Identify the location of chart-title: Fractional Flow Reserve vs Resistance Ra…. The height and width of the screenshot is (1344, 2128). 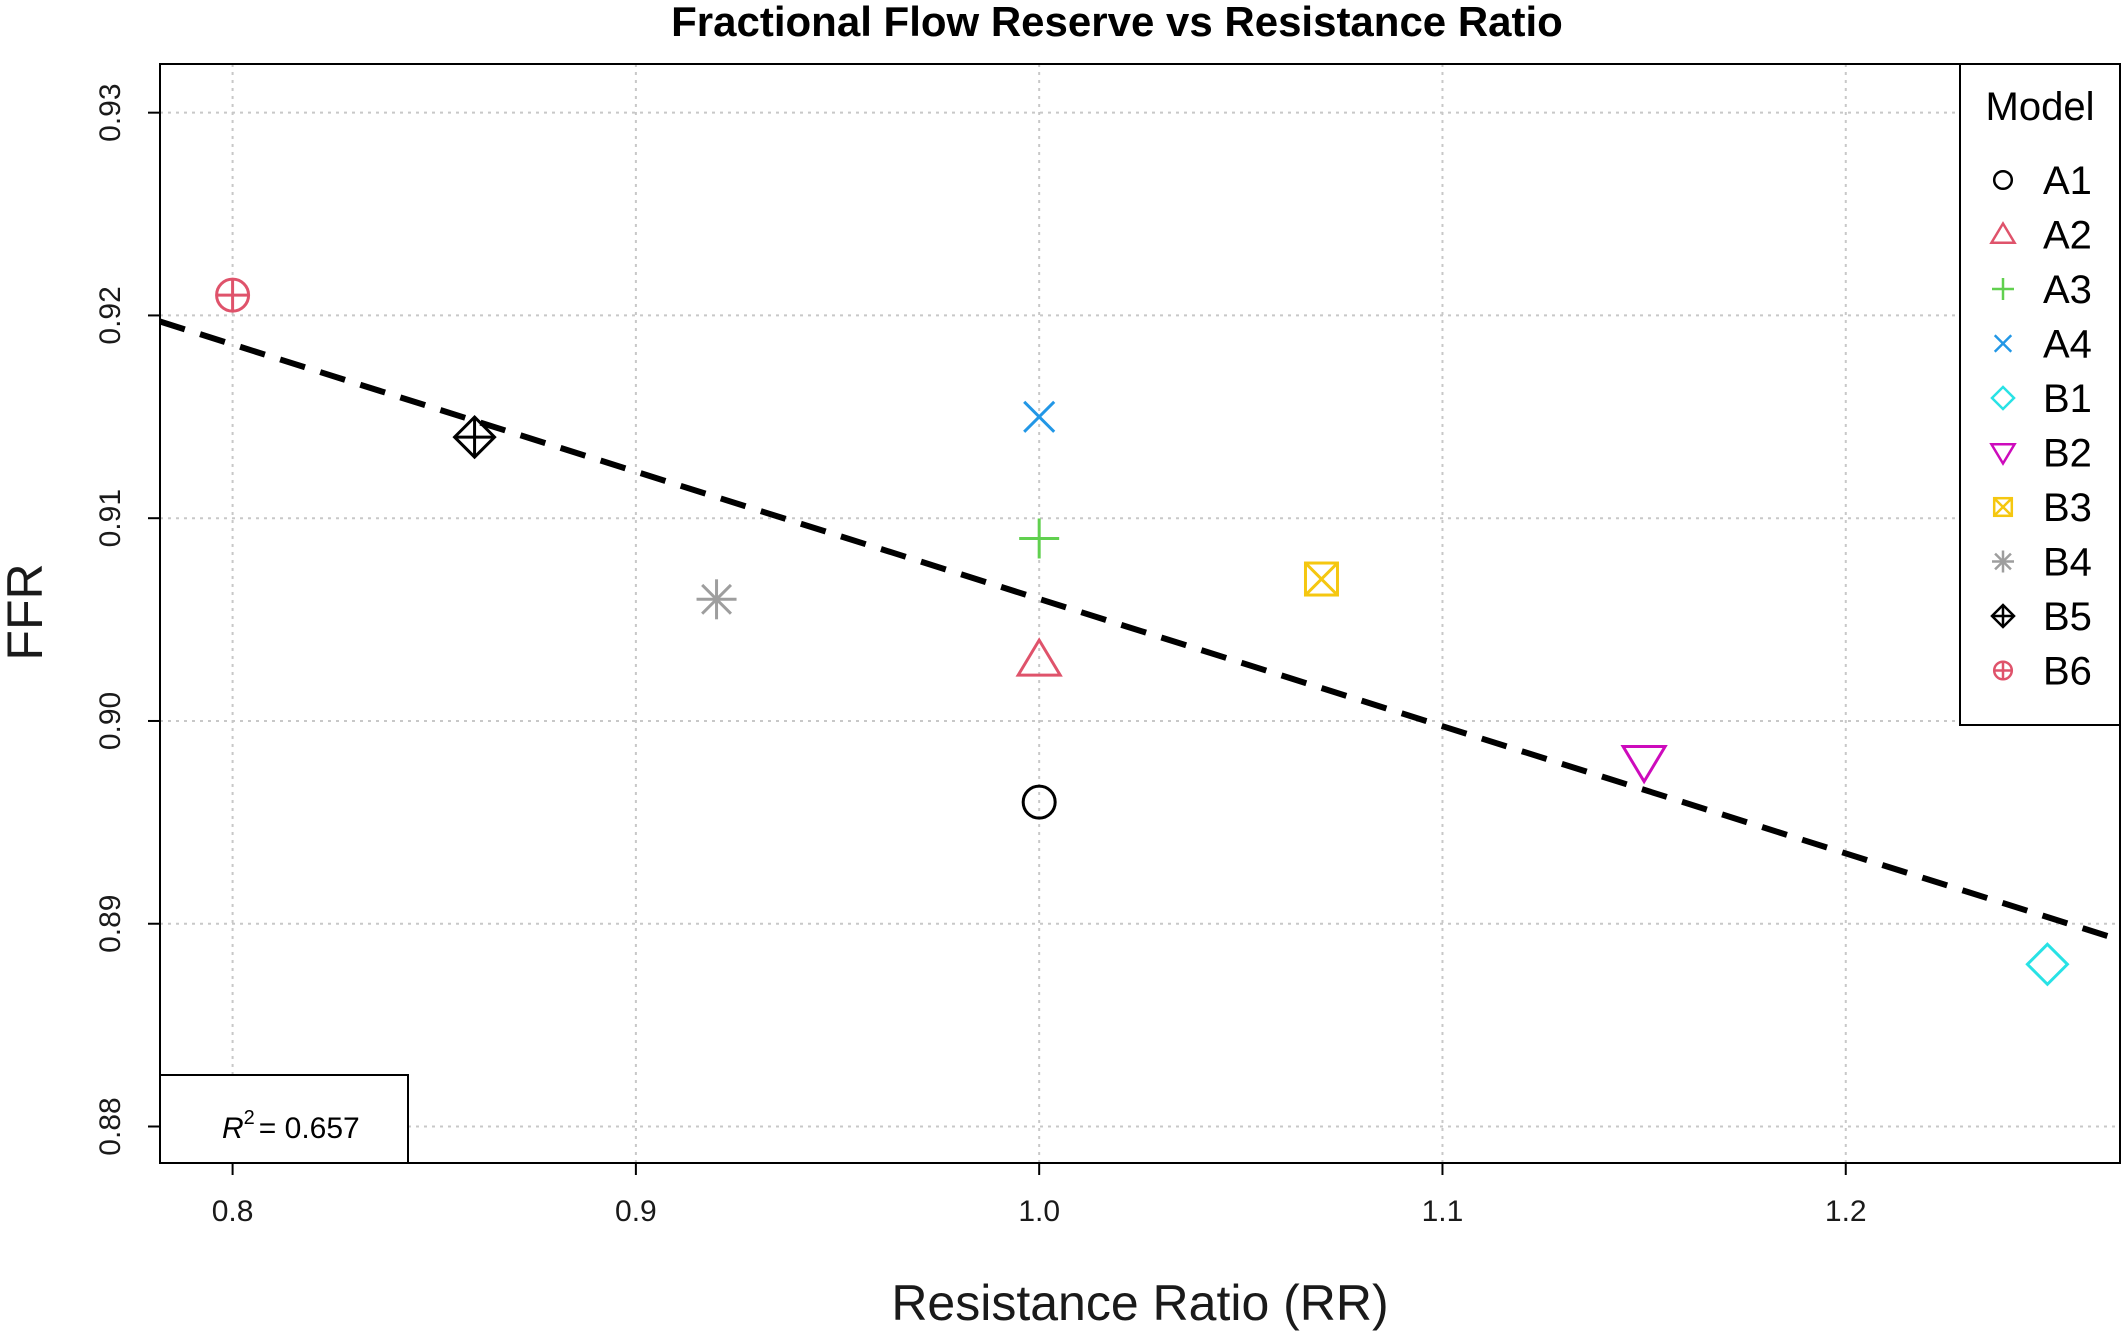
(1117, 22).